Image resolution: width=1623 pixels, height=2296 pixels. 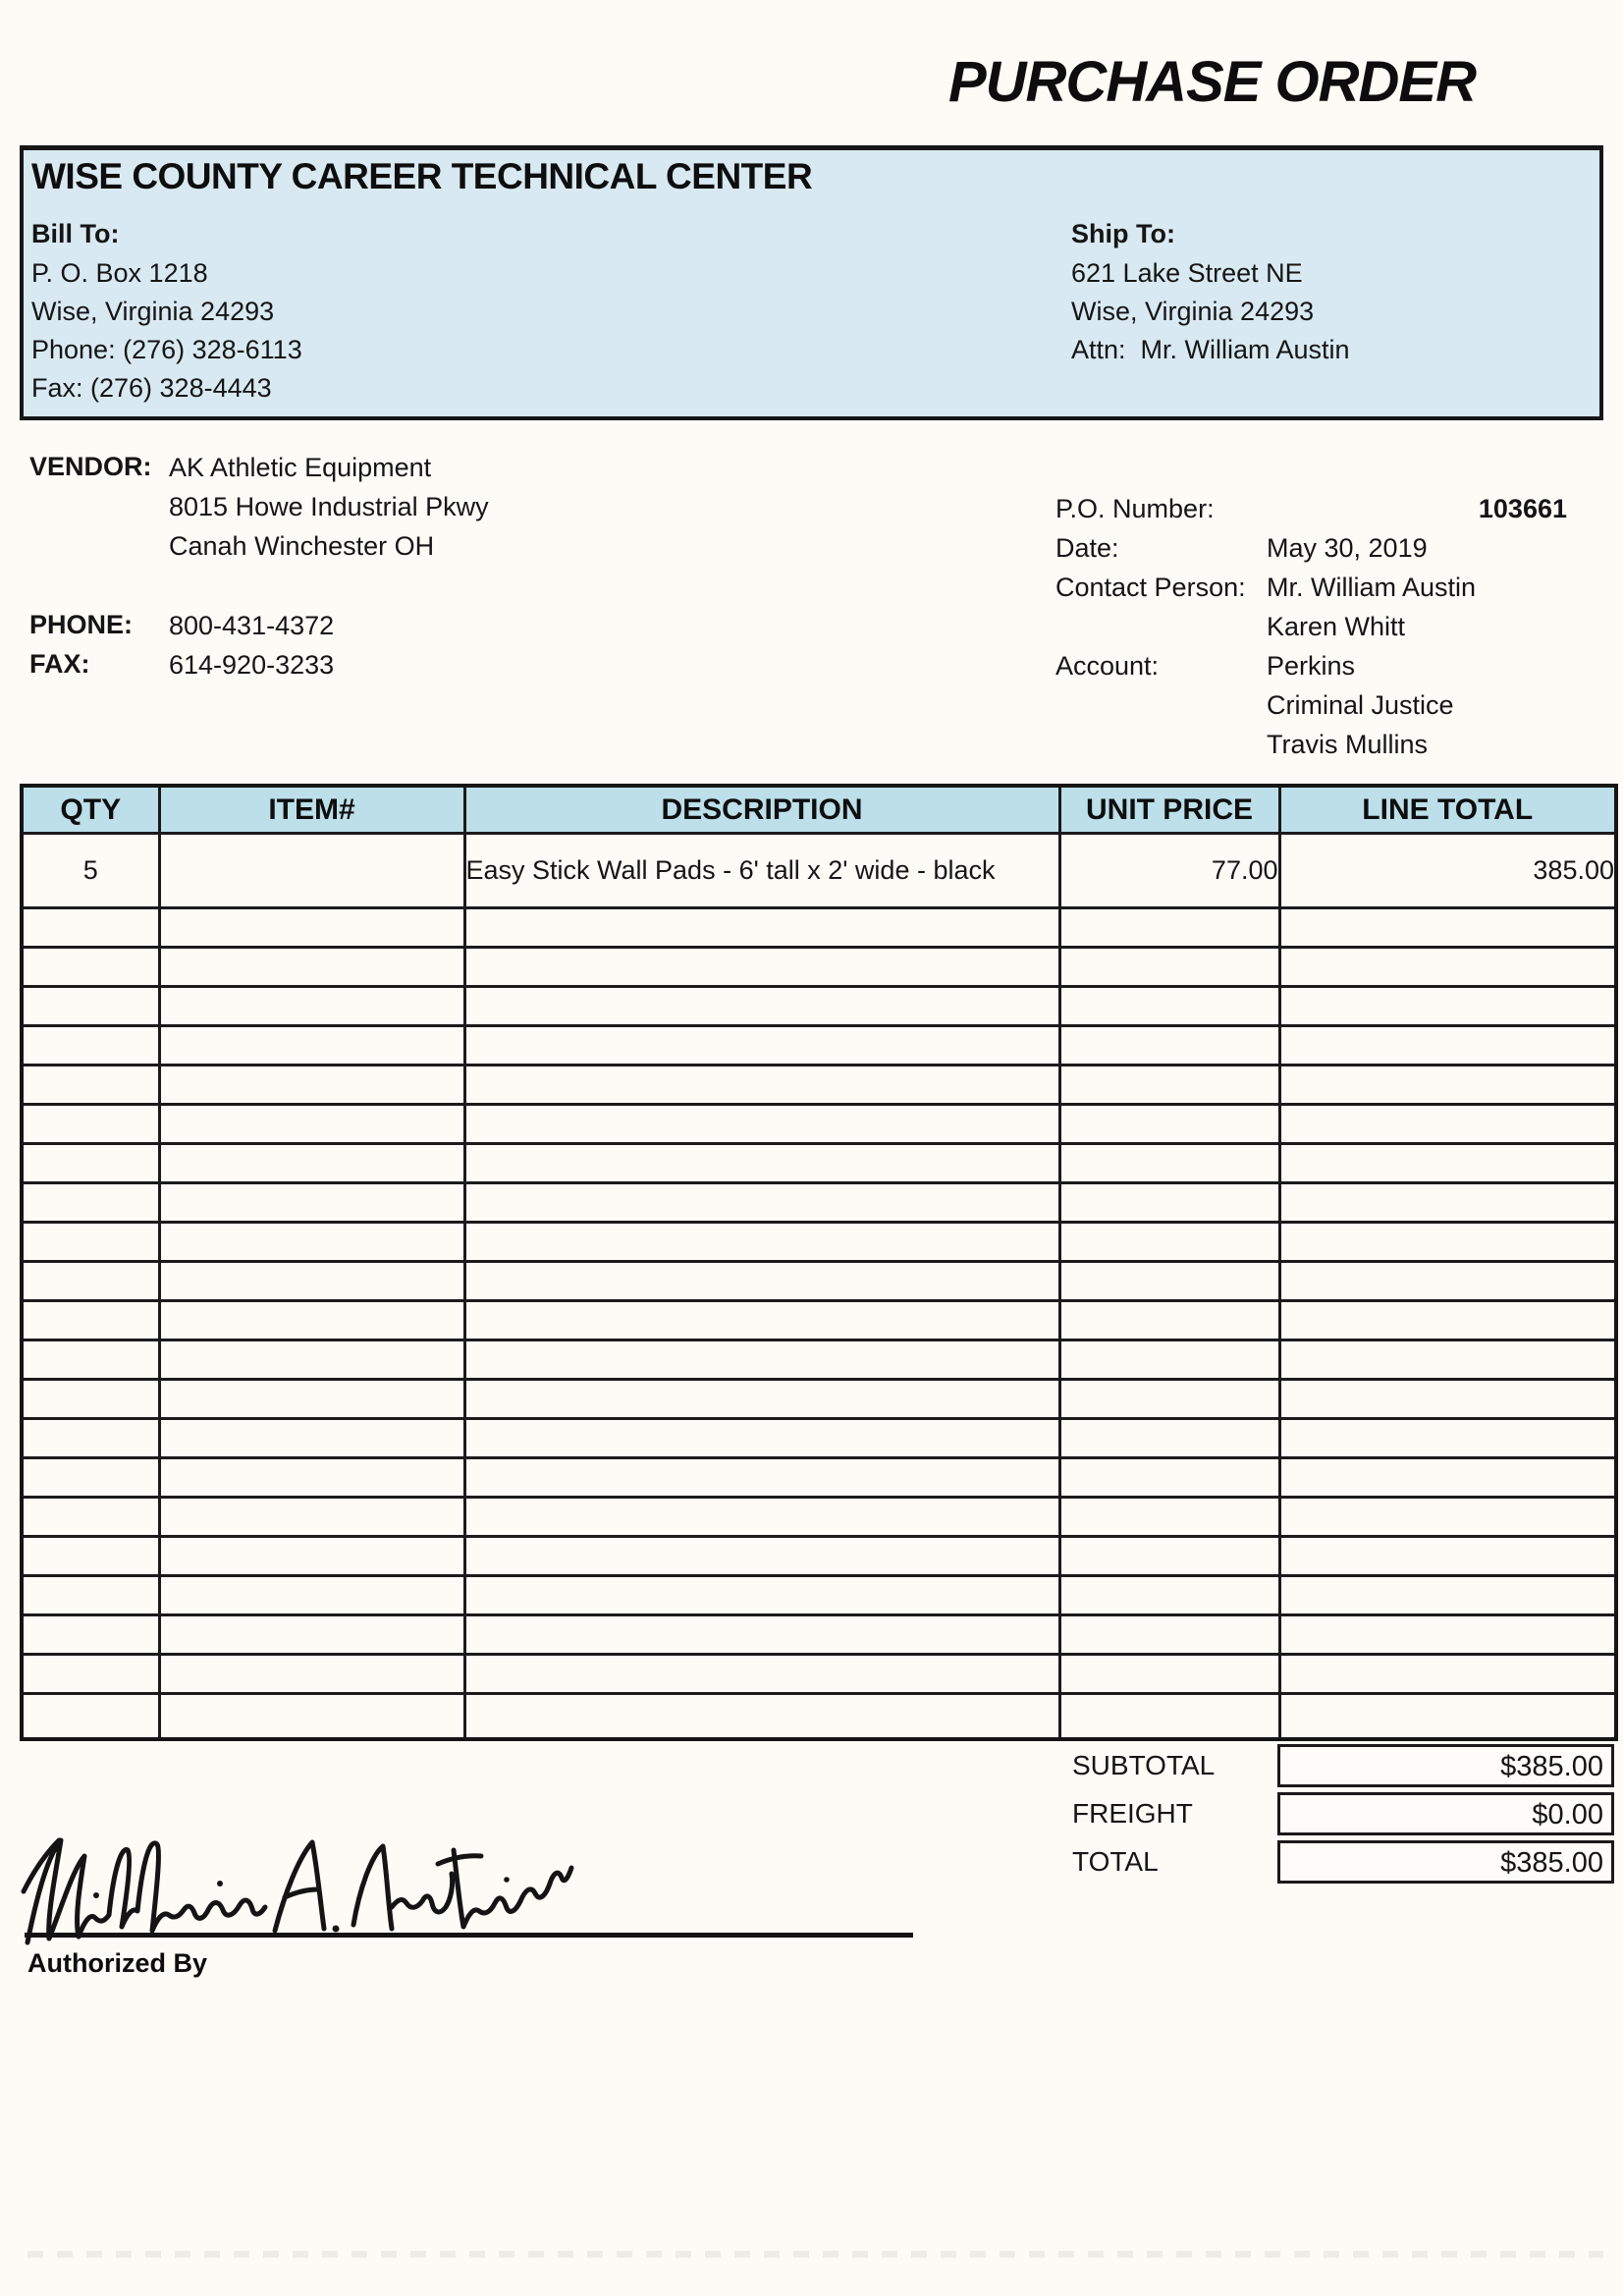 I want to click on authorized-by-label: Authorized By, so click(x=117, y=1963).